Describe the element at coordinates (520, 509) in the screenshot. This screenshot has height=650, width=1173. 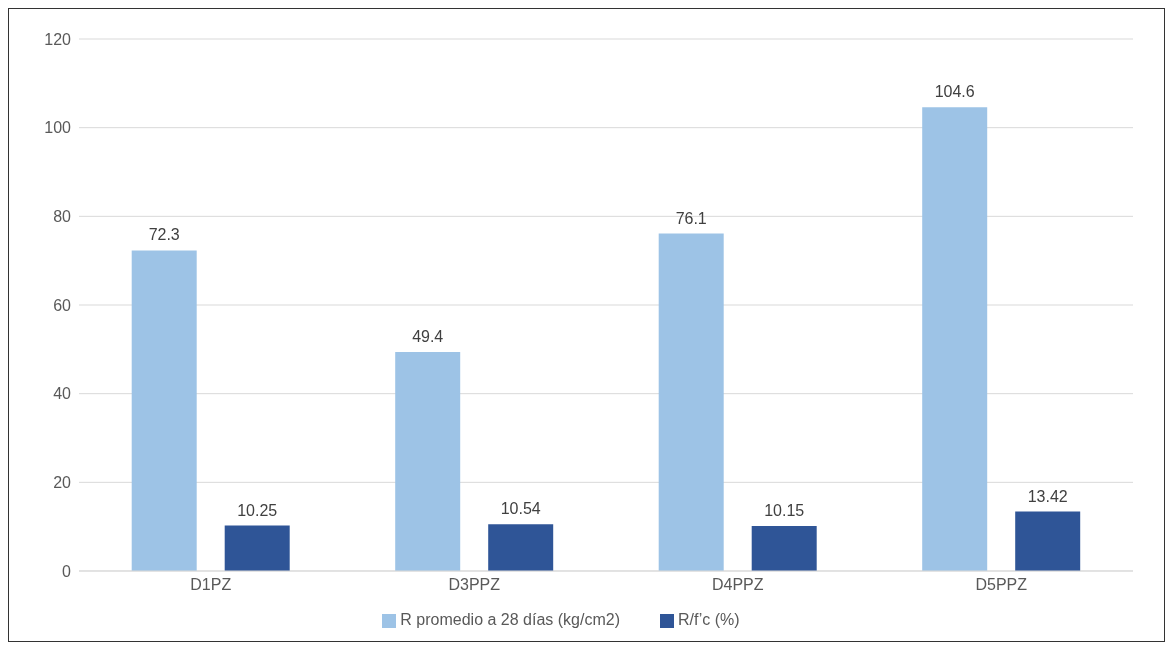
I see `data-label: 10.54` at that location.